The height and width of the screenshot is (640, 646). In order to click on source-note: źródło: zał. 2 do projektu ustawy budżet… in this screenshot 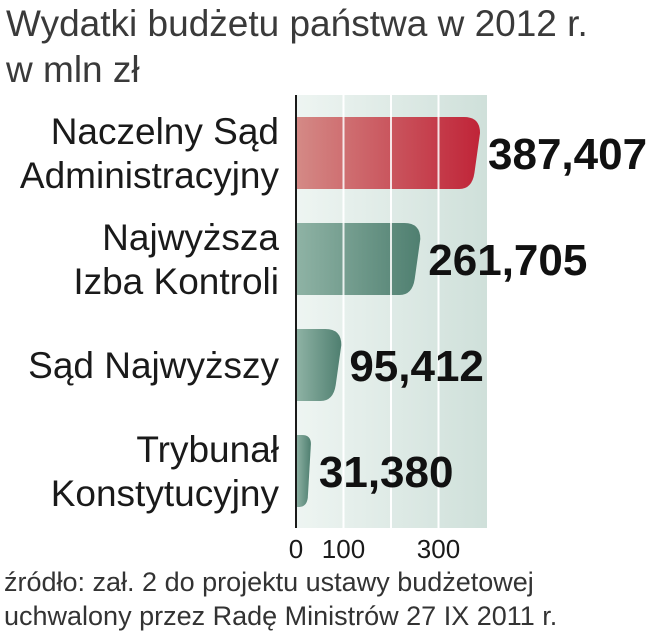, I will do `click(280, 599)`.